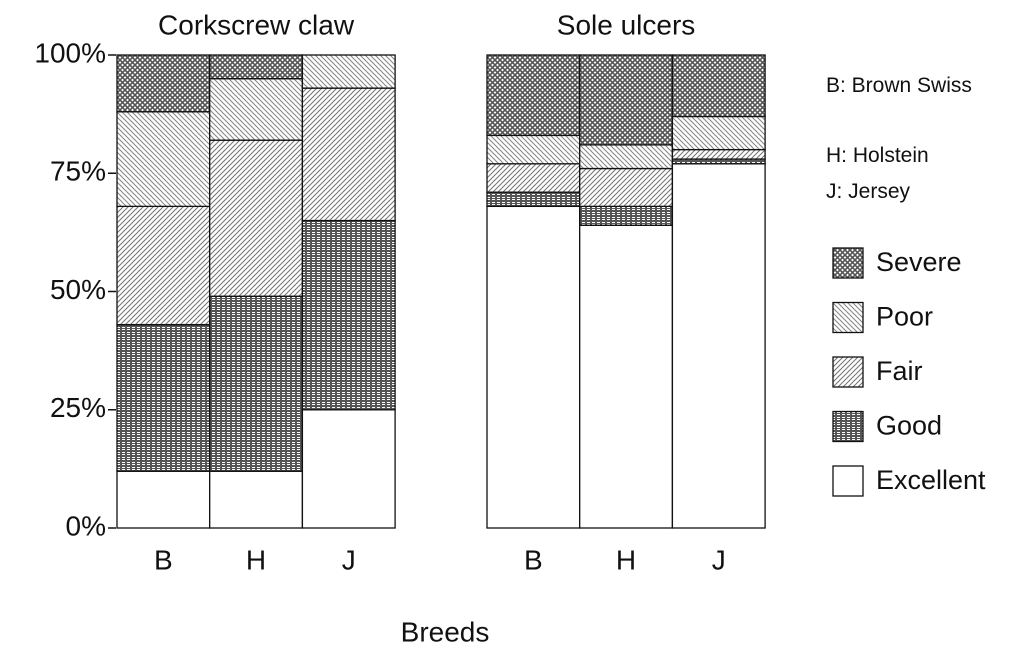  Describe the element at coordinates (70, 52) in the screenshot. I see `y-tick-label: 100%` at that location.